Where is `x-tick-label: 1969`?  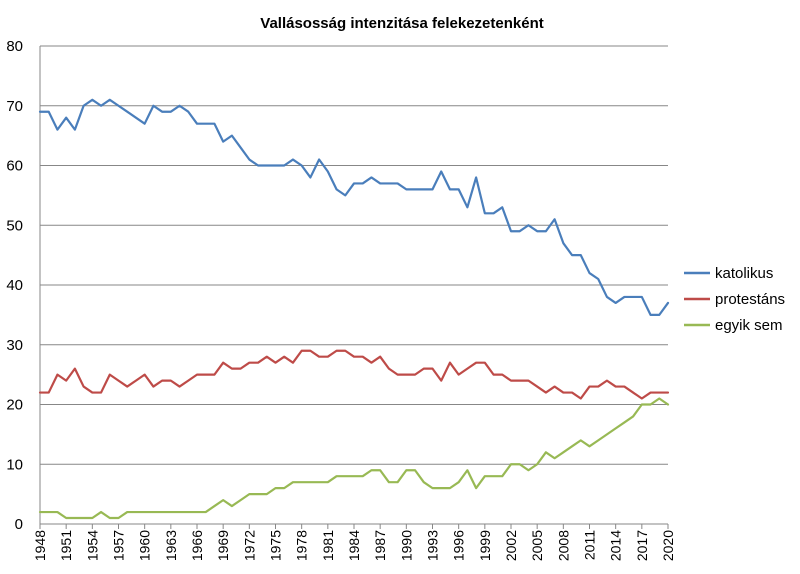
x-tick-label: 1969 is located at coordinates (223, 545).